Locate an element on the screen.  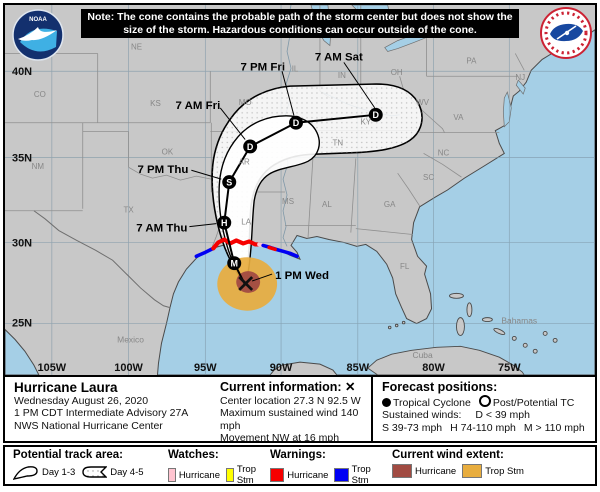
wind-categories-line: S 39-73 mph H 74-110 mph M > 110 mph is located at coordinates (488, 428).